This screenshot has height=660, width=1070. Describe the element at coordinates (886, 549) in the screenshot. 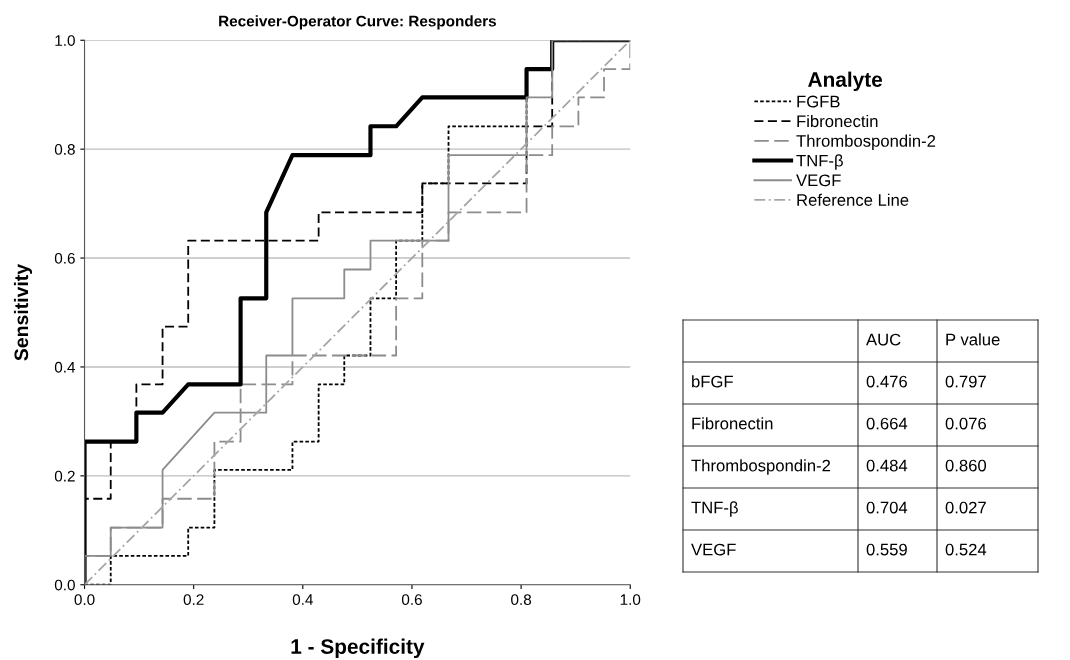

I see `text: 0.559` at that location.